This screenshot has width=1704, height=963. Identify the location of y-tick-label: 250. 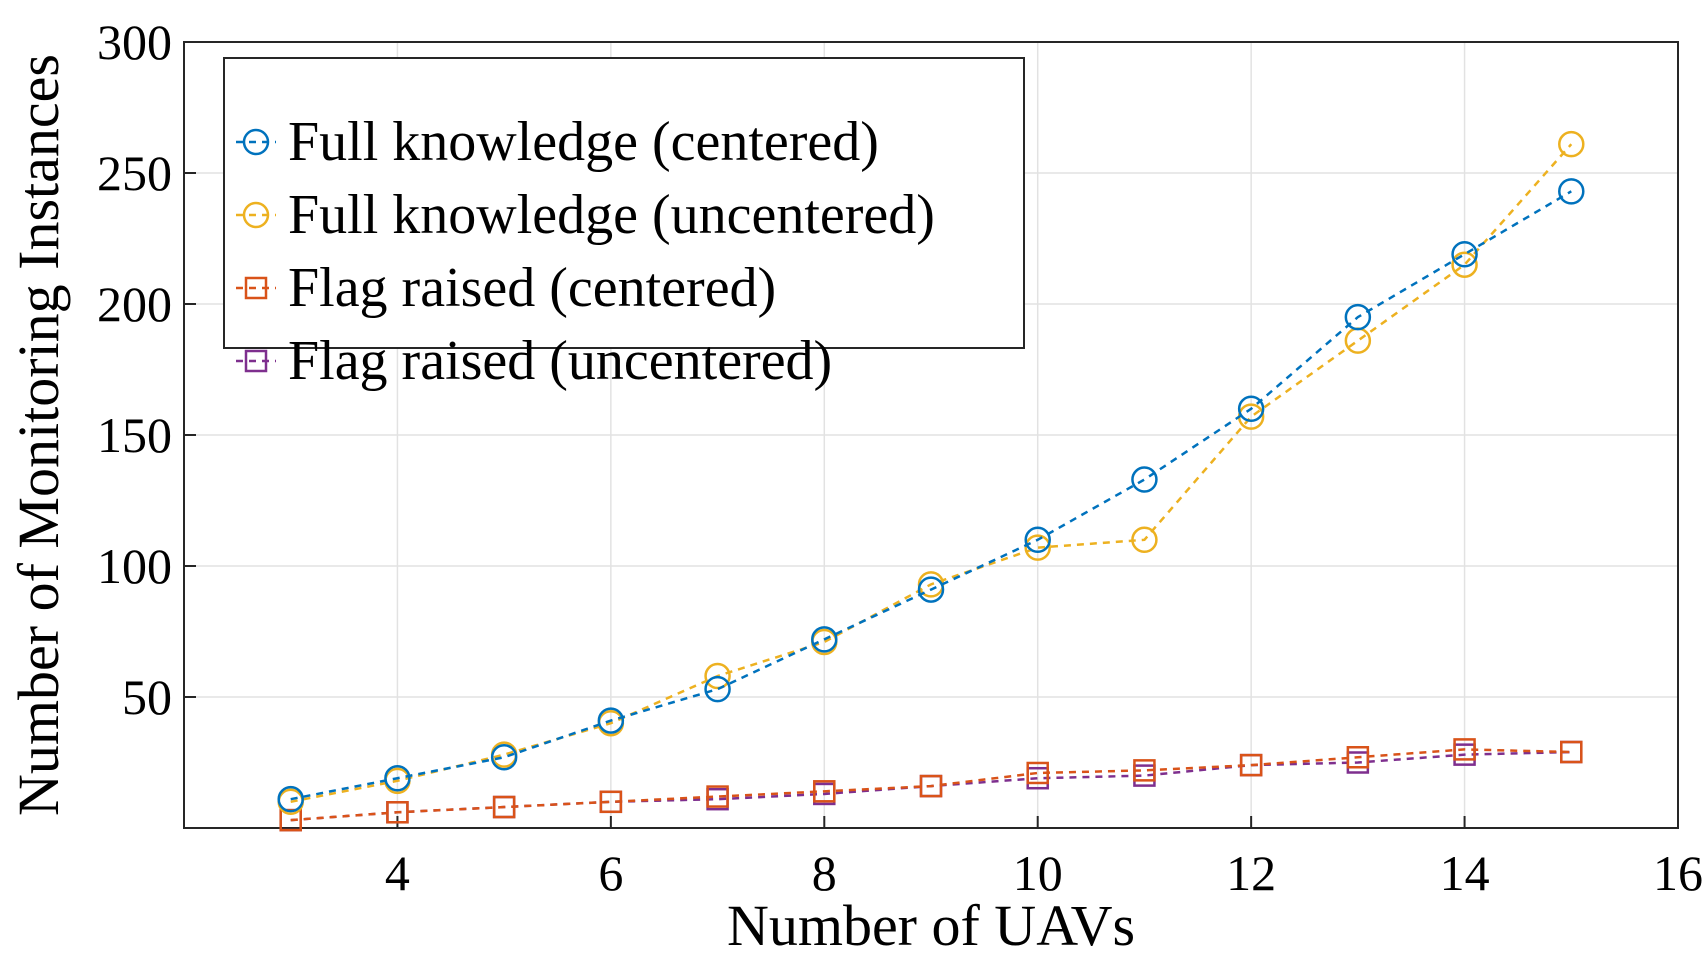
(134, 173).